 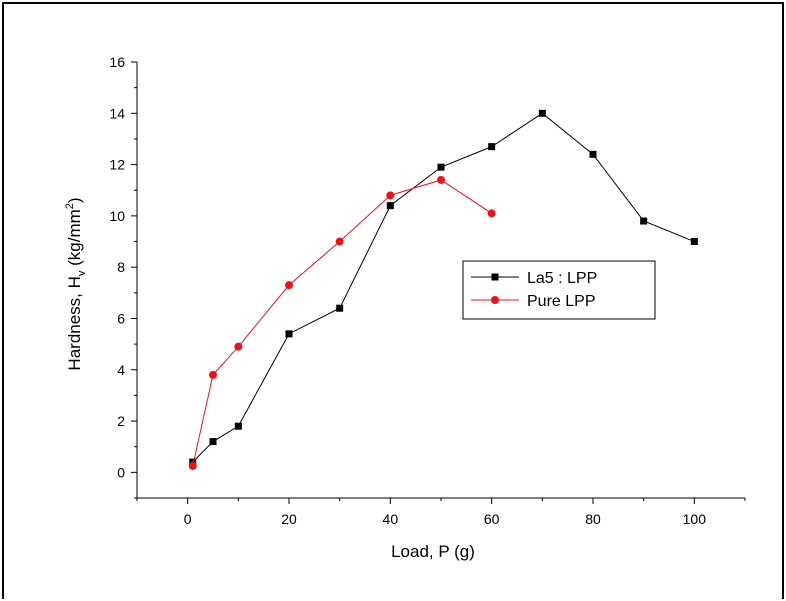 I want to click on legend-item: La5 : LPP, so click(x=534, y=278).